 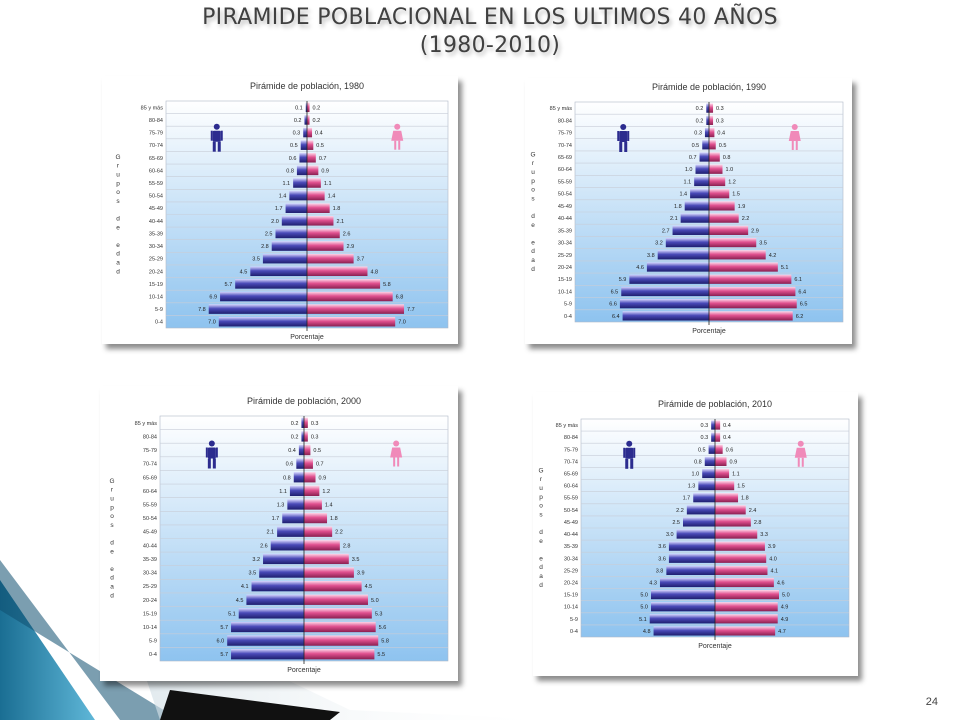 What do you see at coordinates (402, 323) in the screenshot?
I see `female-value-label: 7.0` at bounding box center [402, 323].